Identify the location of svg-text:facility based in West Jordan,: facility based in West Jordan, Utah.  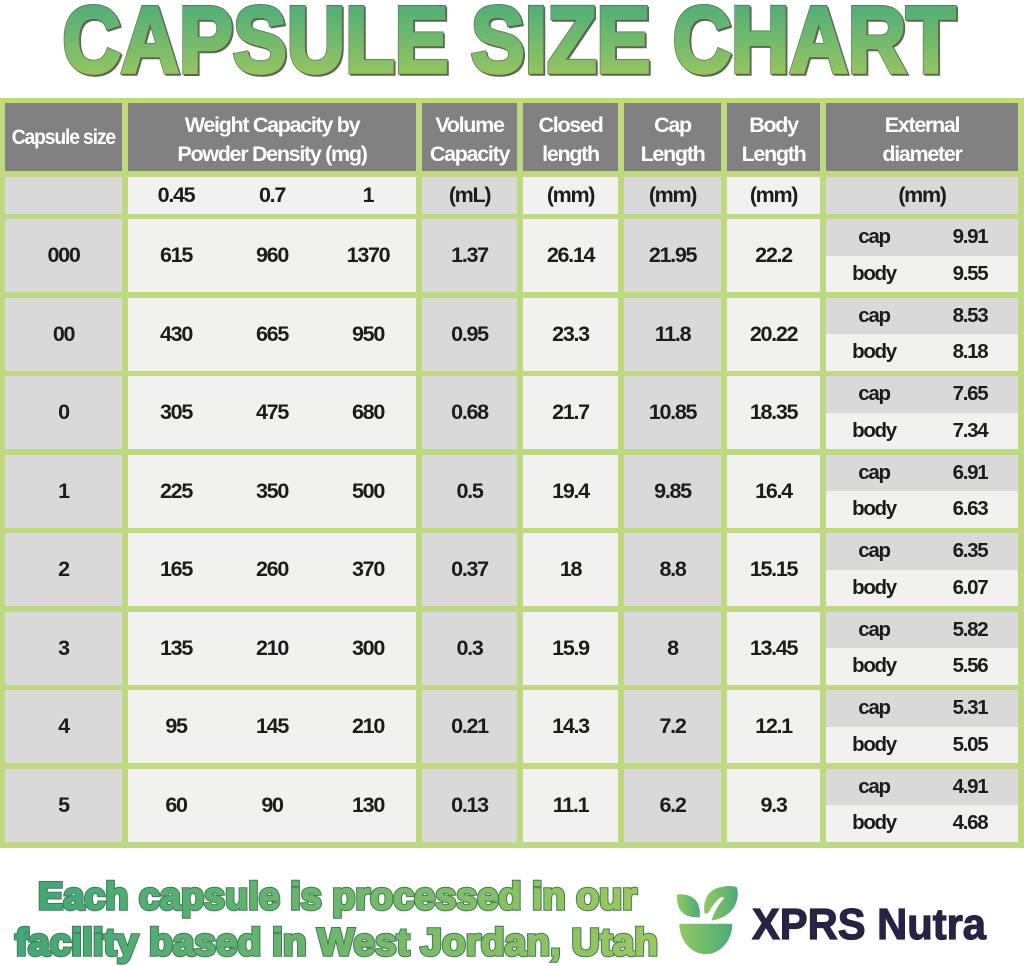
(336, 943).